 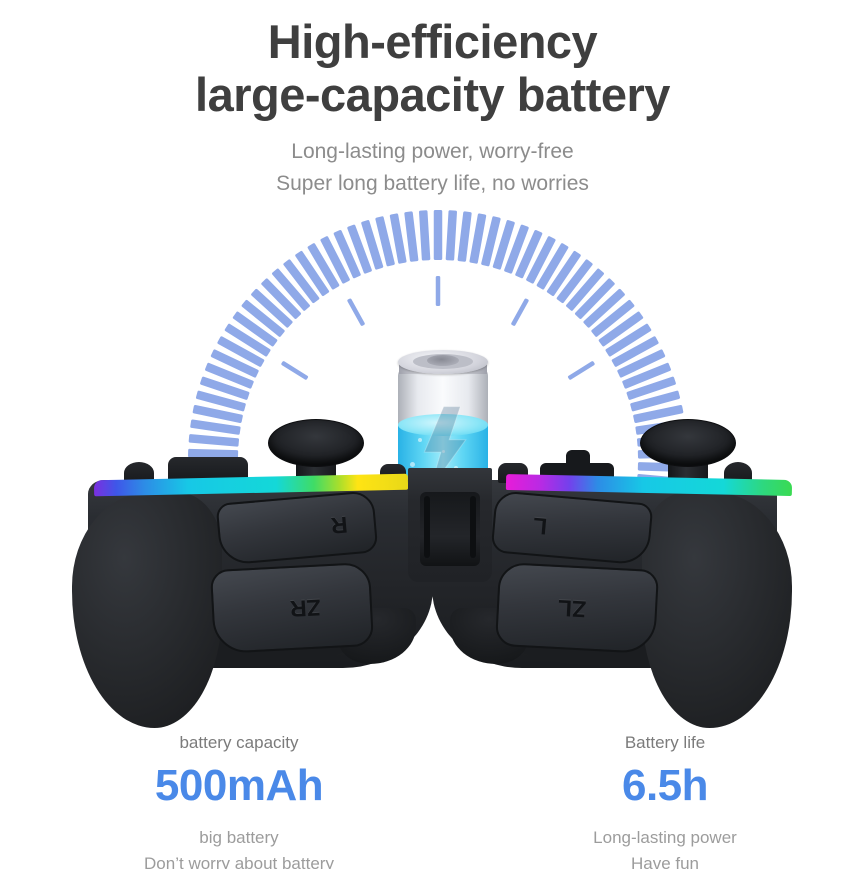 What do you see at coordinates (339, 525) in the screenshot?
I see `trigger-label-r: R` at bounding box center [339, 525].